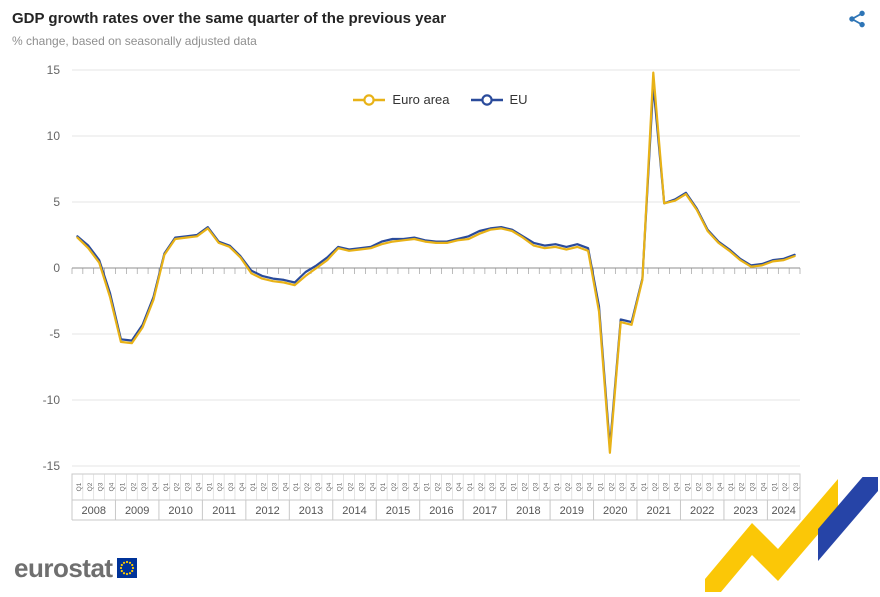 The height and width of the screenshot is (597, 880). What do you see at coordinates (126, 568) in the screenshot?
I see `eu-flag-icon` at bounding box center [126, 568].